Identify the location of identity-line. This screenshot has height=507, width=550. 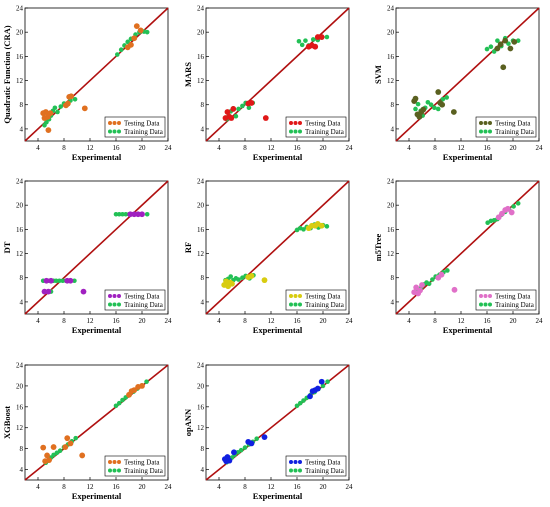
(277, 247).